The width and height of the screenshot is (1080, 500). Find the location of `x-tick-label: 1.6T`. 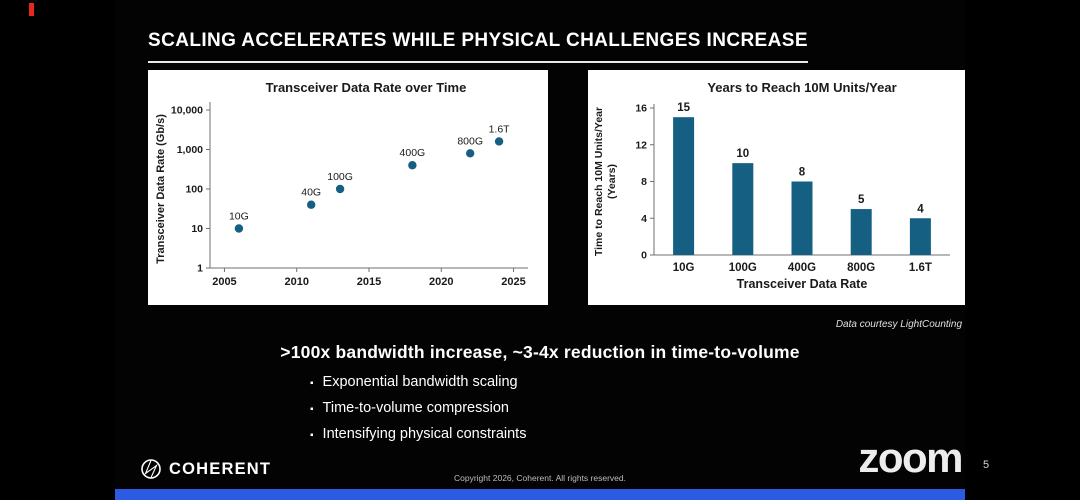

x-tick-label: 1.6T is located at coordinates (920, 268).